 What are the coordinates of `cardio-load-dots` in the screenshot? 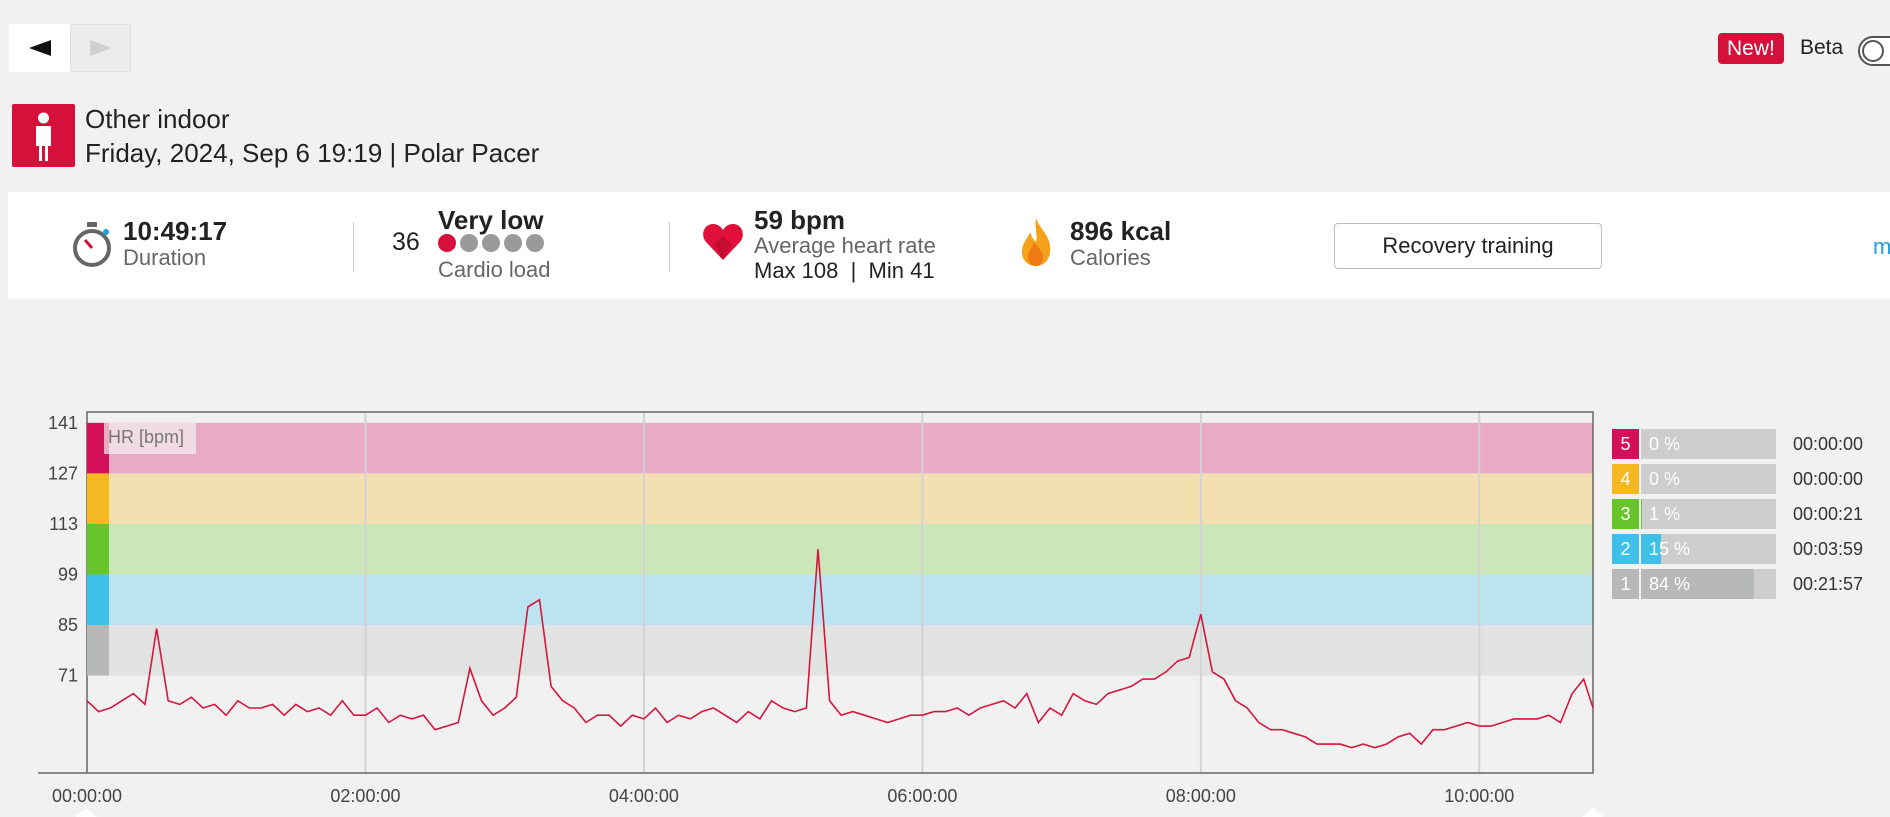 It's located at (493, 245).